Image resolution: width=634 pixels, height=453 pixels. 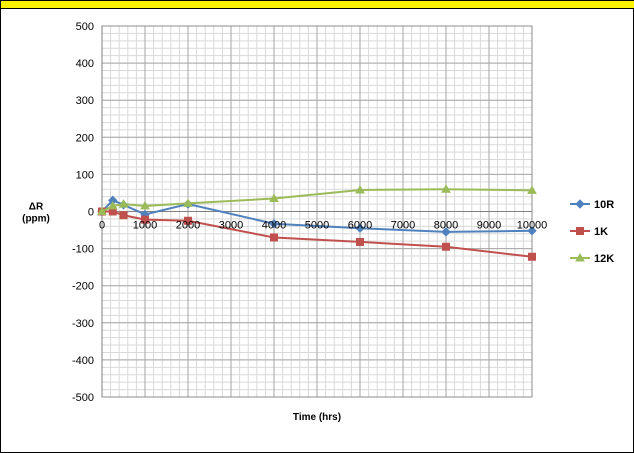 I want to click on x-tick-label: 5000, so click(x=317, y=226).